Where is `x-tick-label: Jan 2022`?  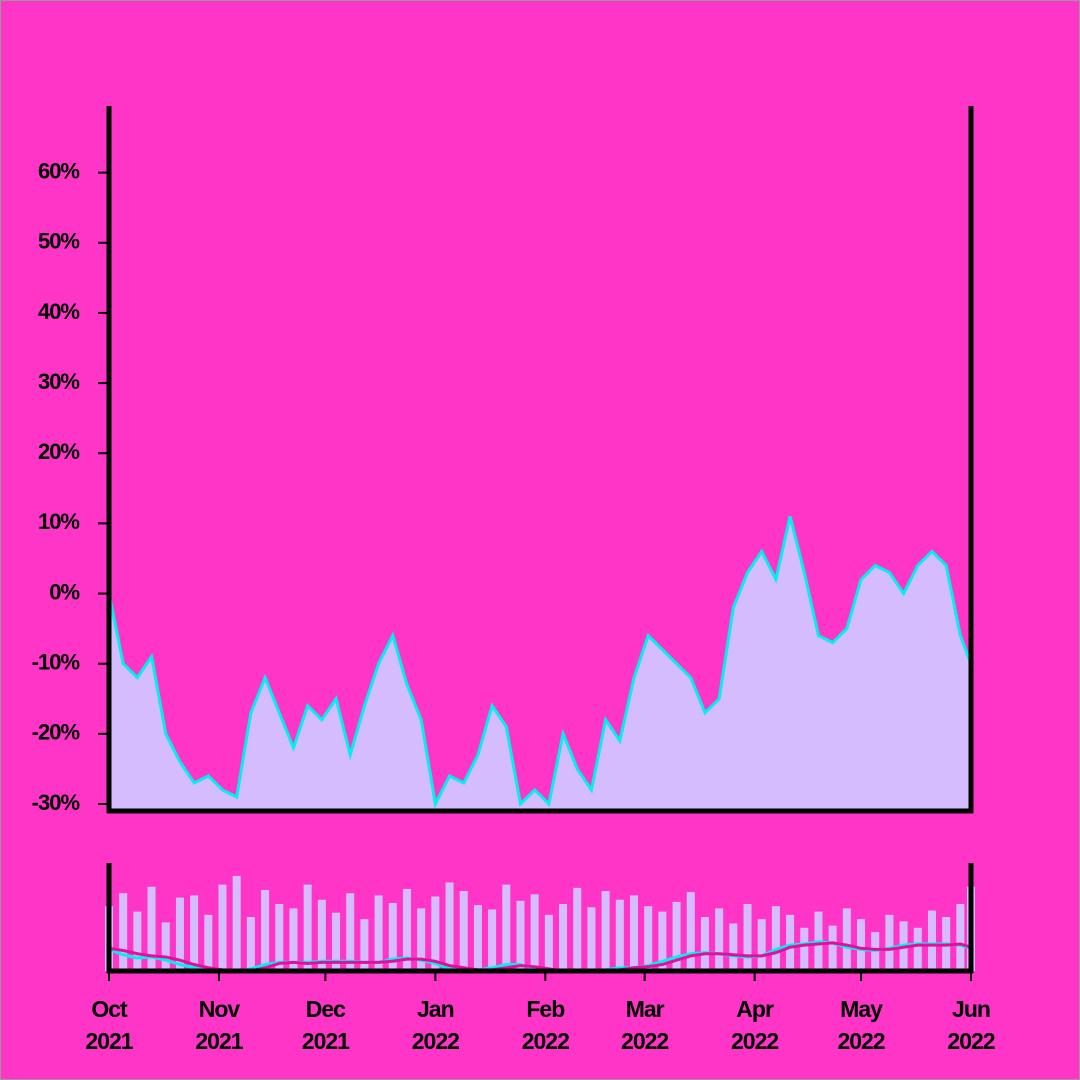
x-tick-label: Jan 2022 is located at coordinates (435, 1025).